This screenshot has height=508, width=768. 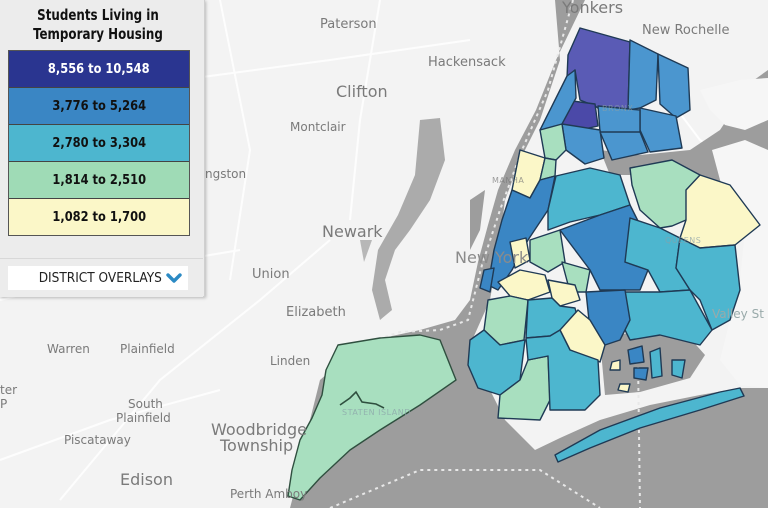 I want to click on district-overlays-label: DISTRICT OVERLAYS, so click(x=100, y=278).